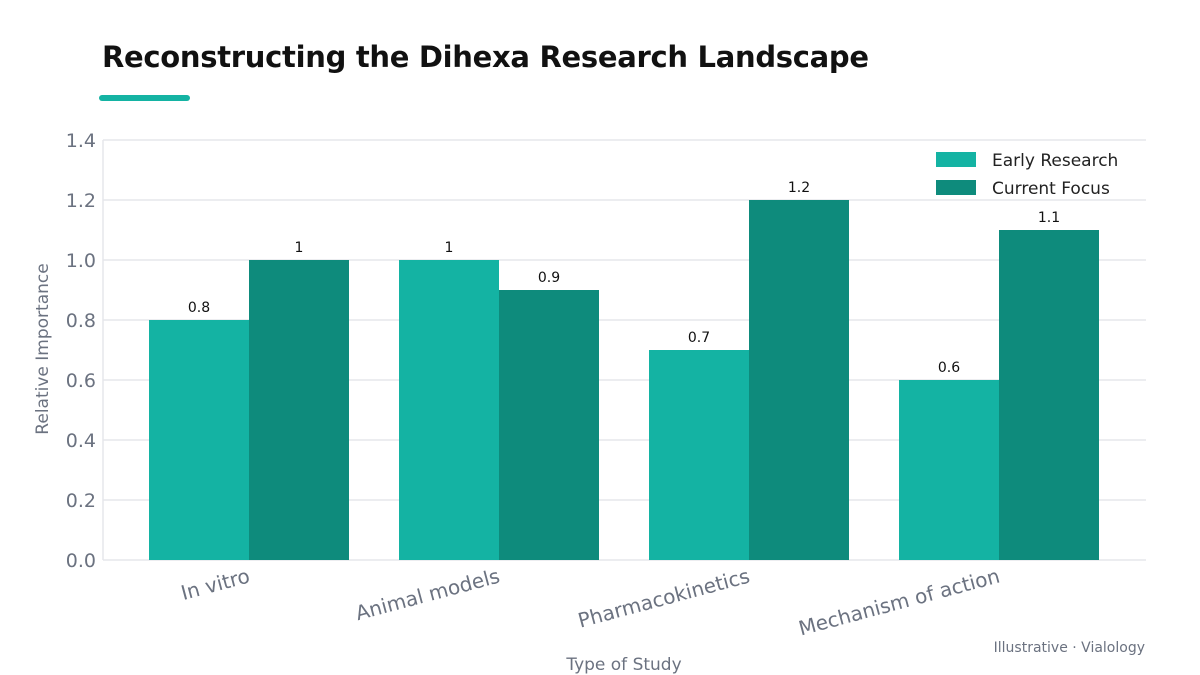  I want to click on source-note: Illustrative · Vialology, so click(1069, 648).